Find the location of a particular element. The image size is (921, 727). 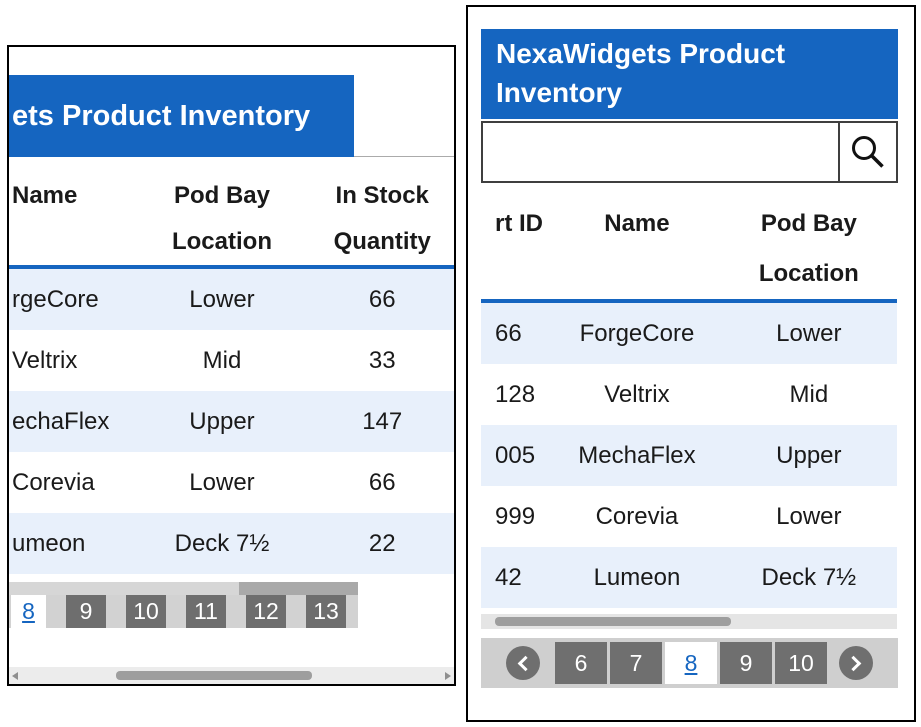

page-button: 7 is located at coordinates (636, 663).